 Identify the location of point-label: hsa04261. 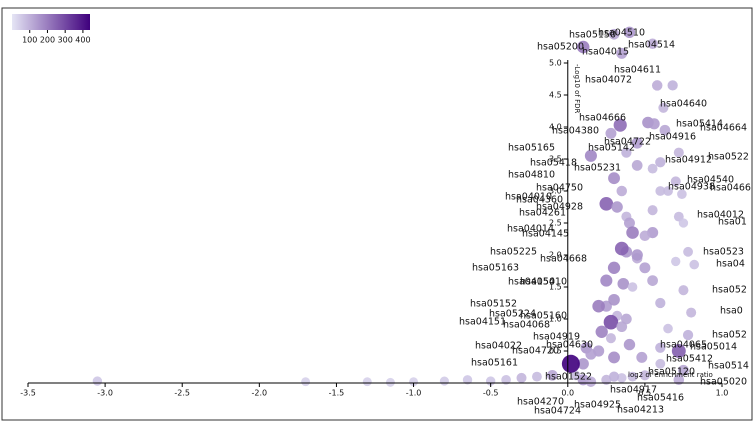
(542, 213).